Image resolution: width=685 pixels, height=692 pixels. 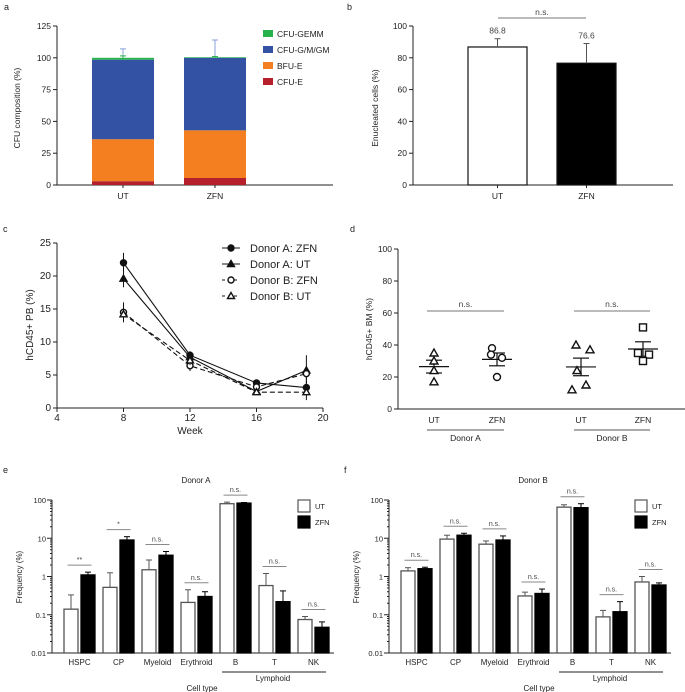 What do you see at coordinates (620, 632) in the screenshot?
I see `bar-zfn-t` at bounding box center [620, 632].